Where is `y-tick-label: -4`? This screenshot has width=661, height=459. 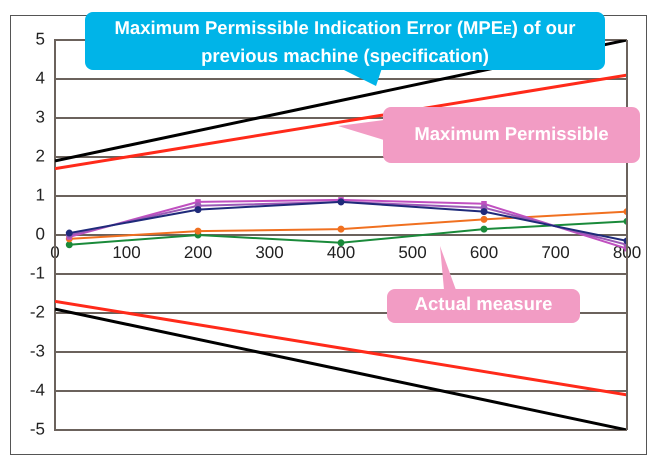
y-tick-label: -4 is located at coordinates (37, 390).